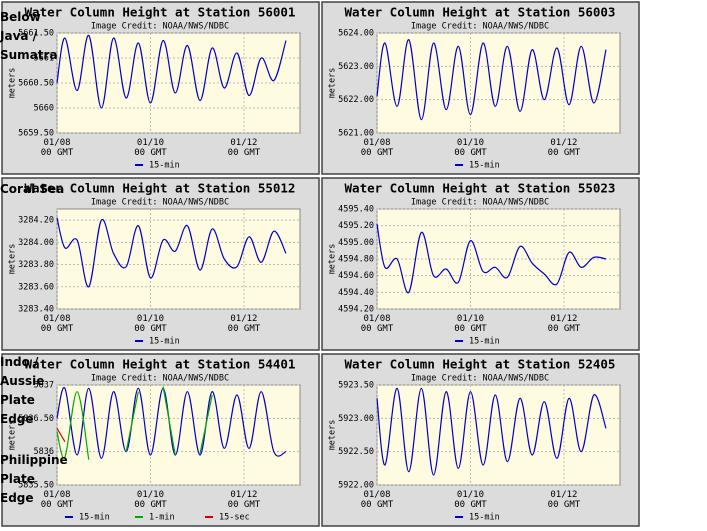 This screenshot has height=531, width=707. I want to click on y-tick-label: 5835.50, so click(36, 486).